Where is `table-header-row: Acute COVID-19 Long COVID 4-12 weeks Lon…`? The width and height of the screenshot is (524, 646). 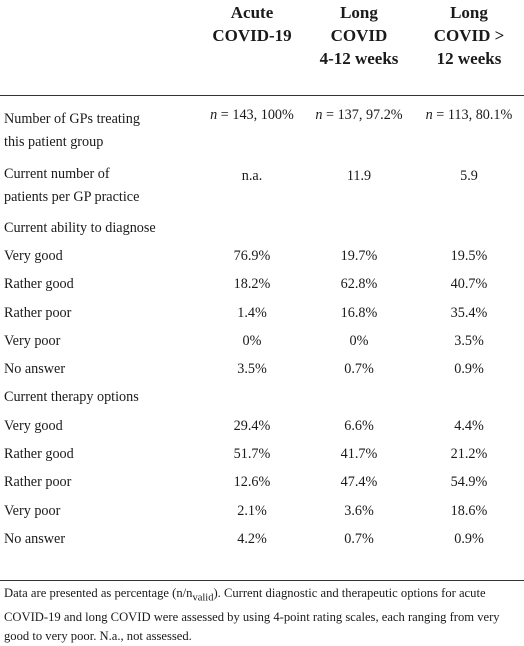 table-header-row: Acute COVID-19 Long COVID 4-12 weeks Lon… is located at coordinates (262, 48).